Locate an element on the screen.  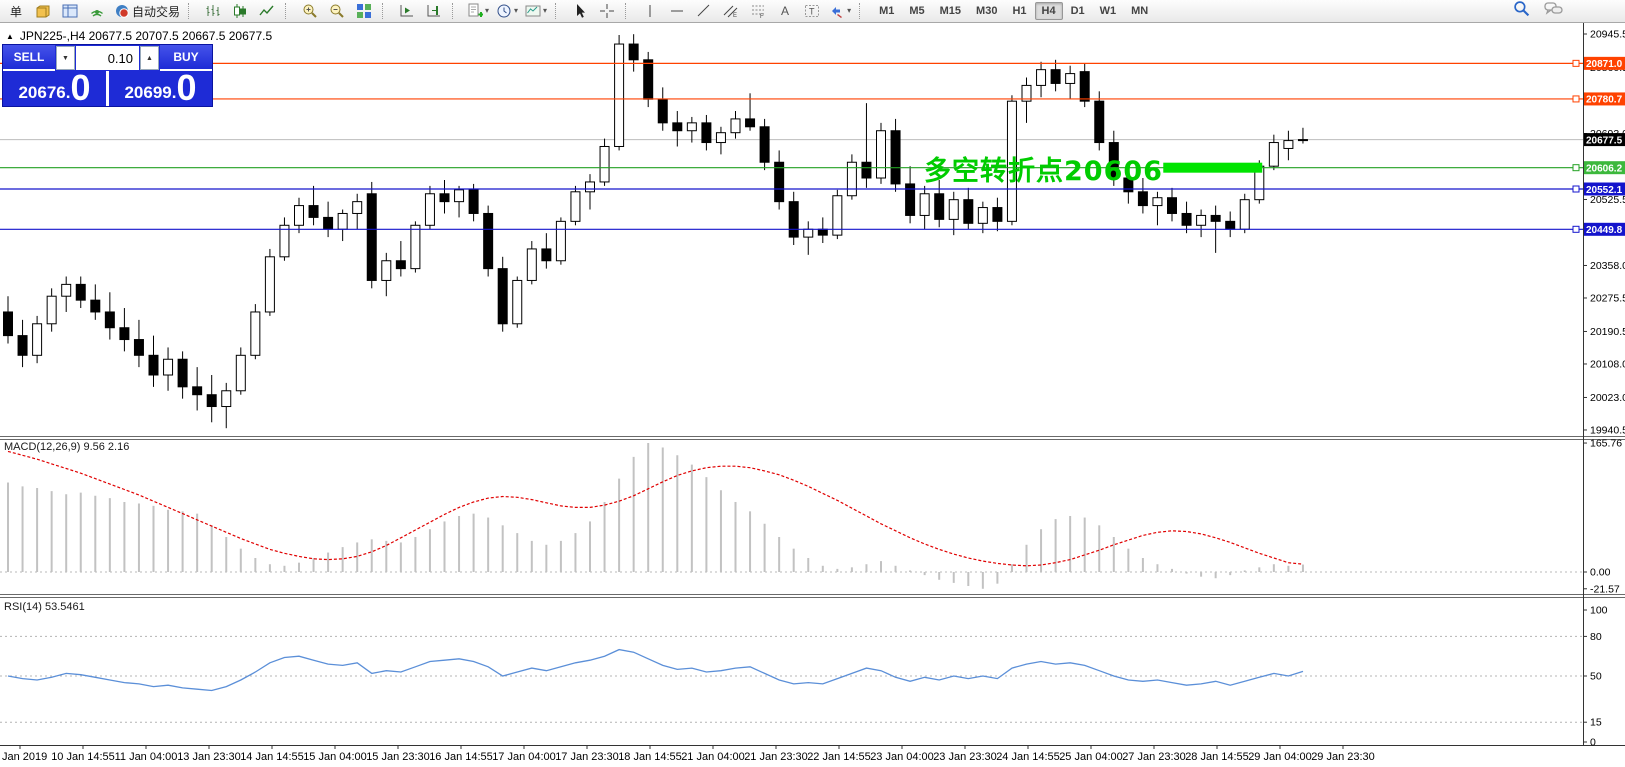
sell-price-main: 20676 is located at coordinates (42, 92).